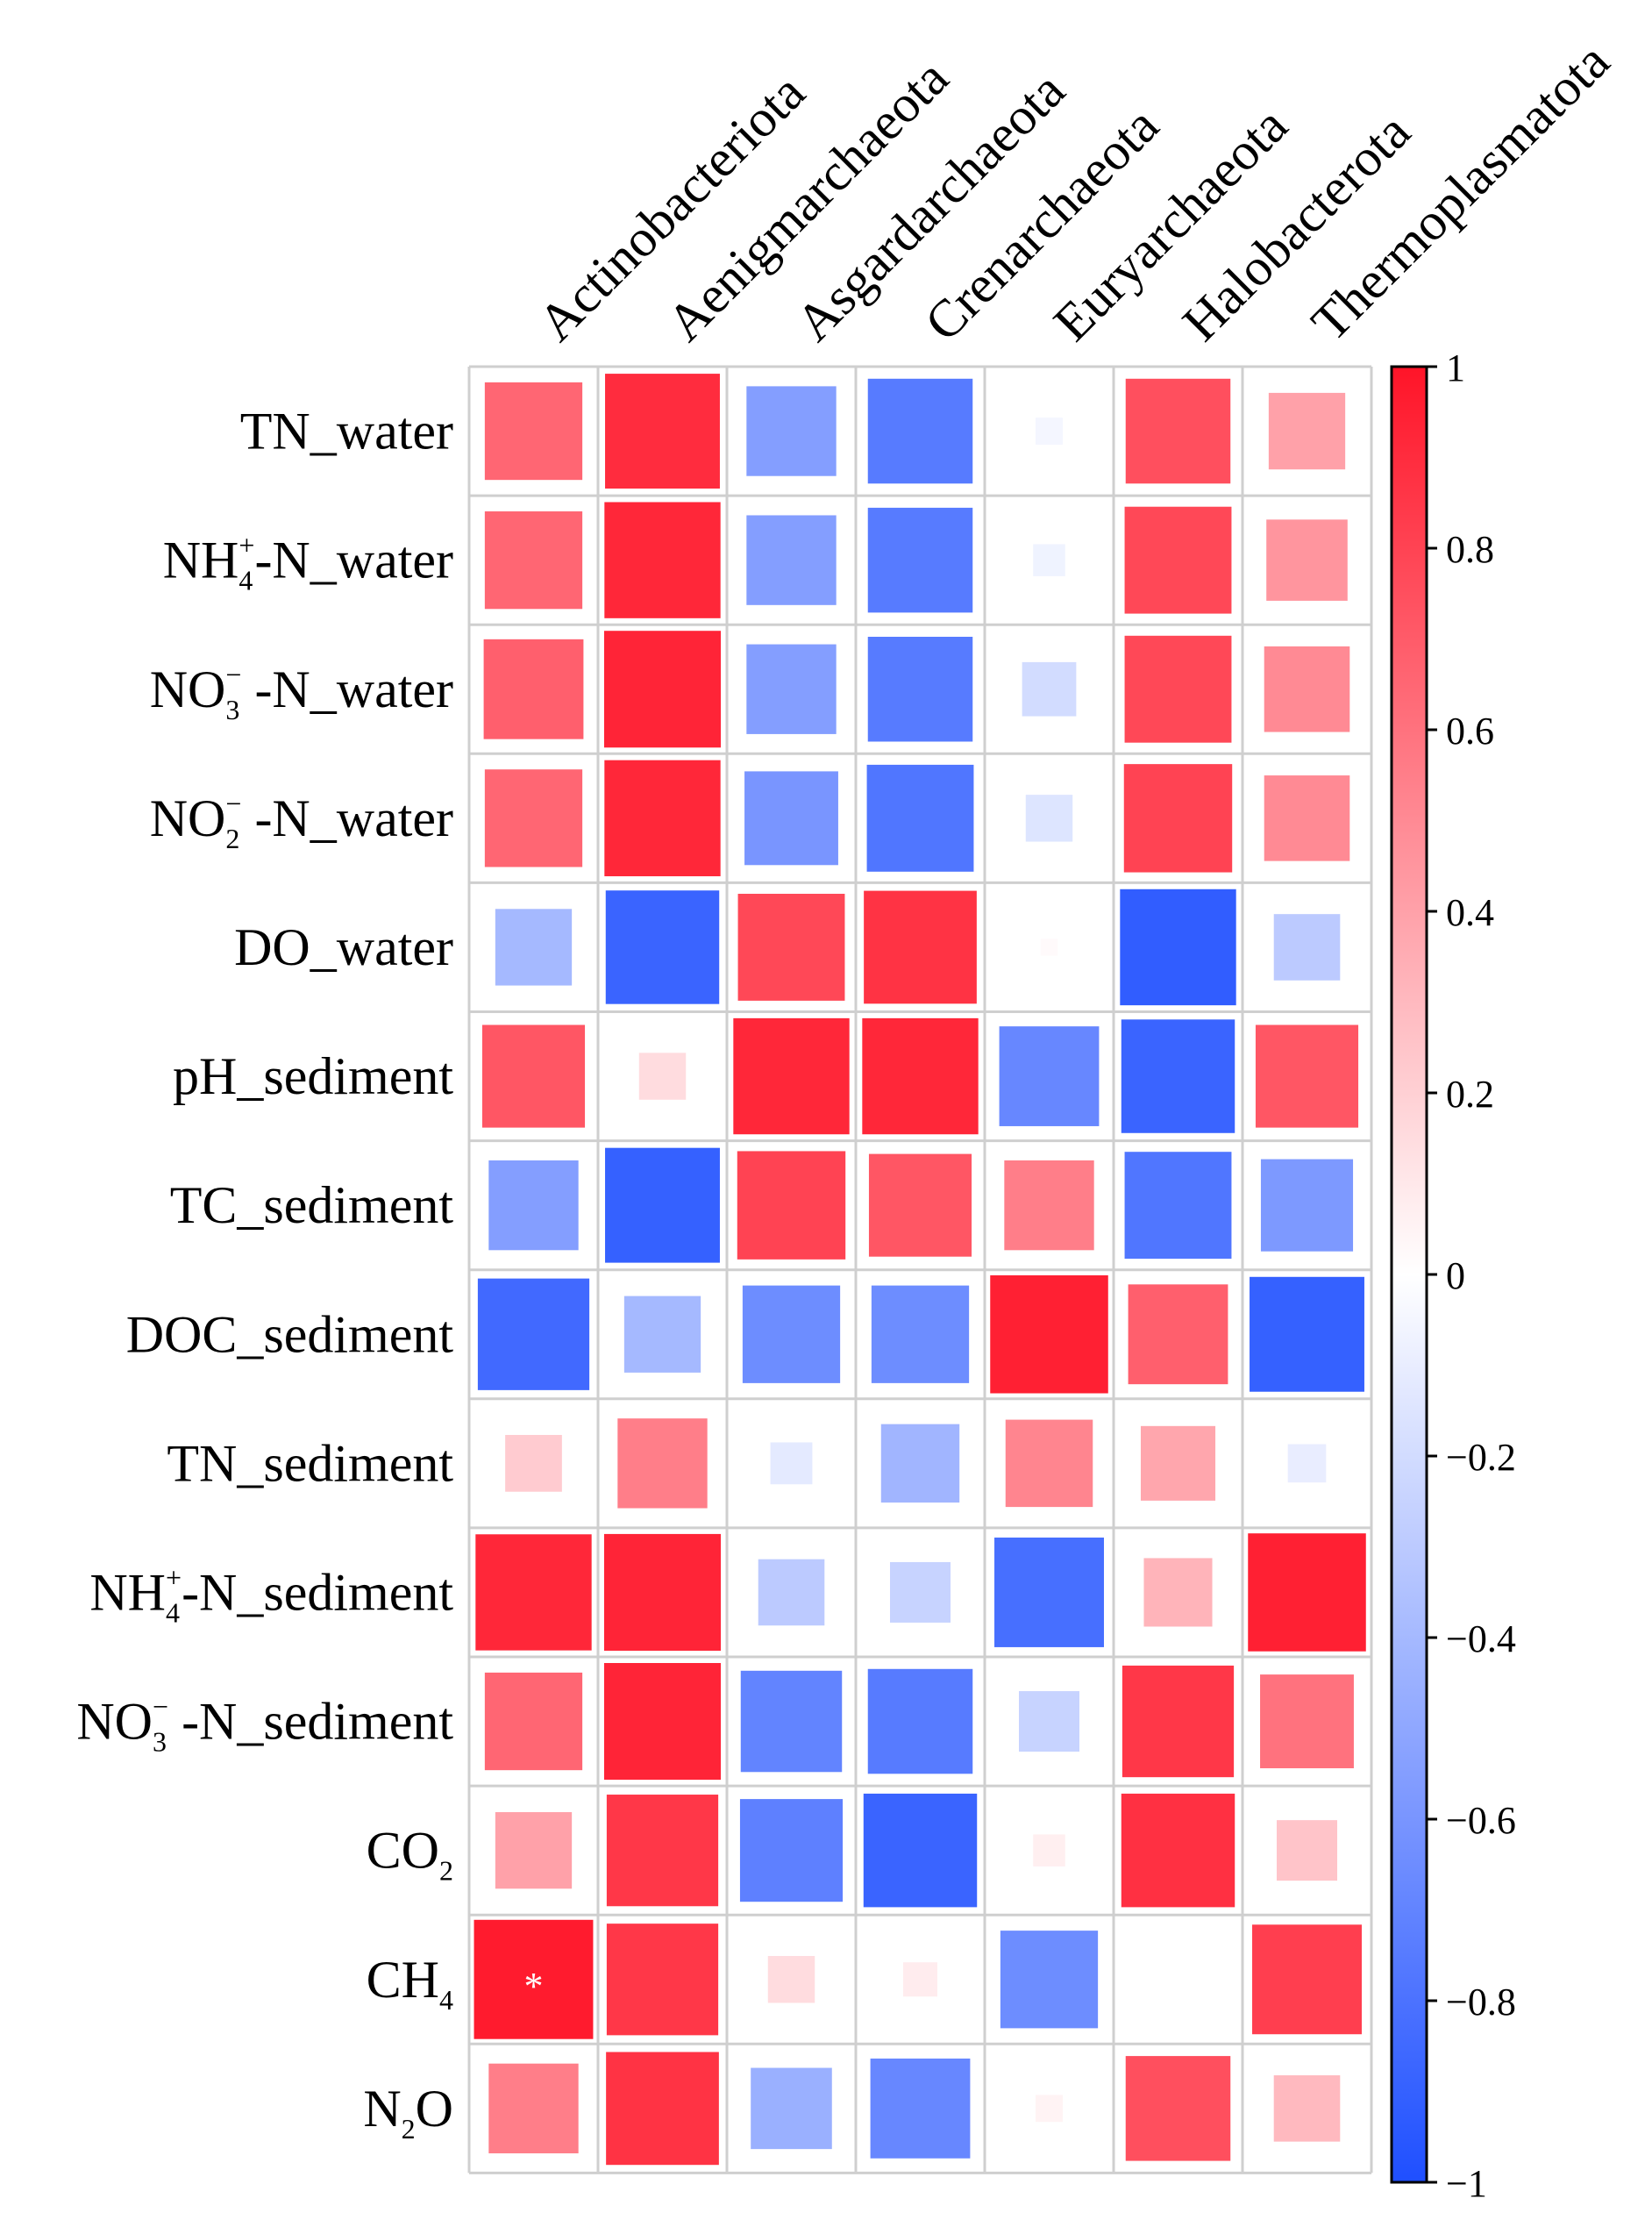 This screenshot has width=1652, height=2227. I want to click on row-label: DO_water, so click(343, 947).